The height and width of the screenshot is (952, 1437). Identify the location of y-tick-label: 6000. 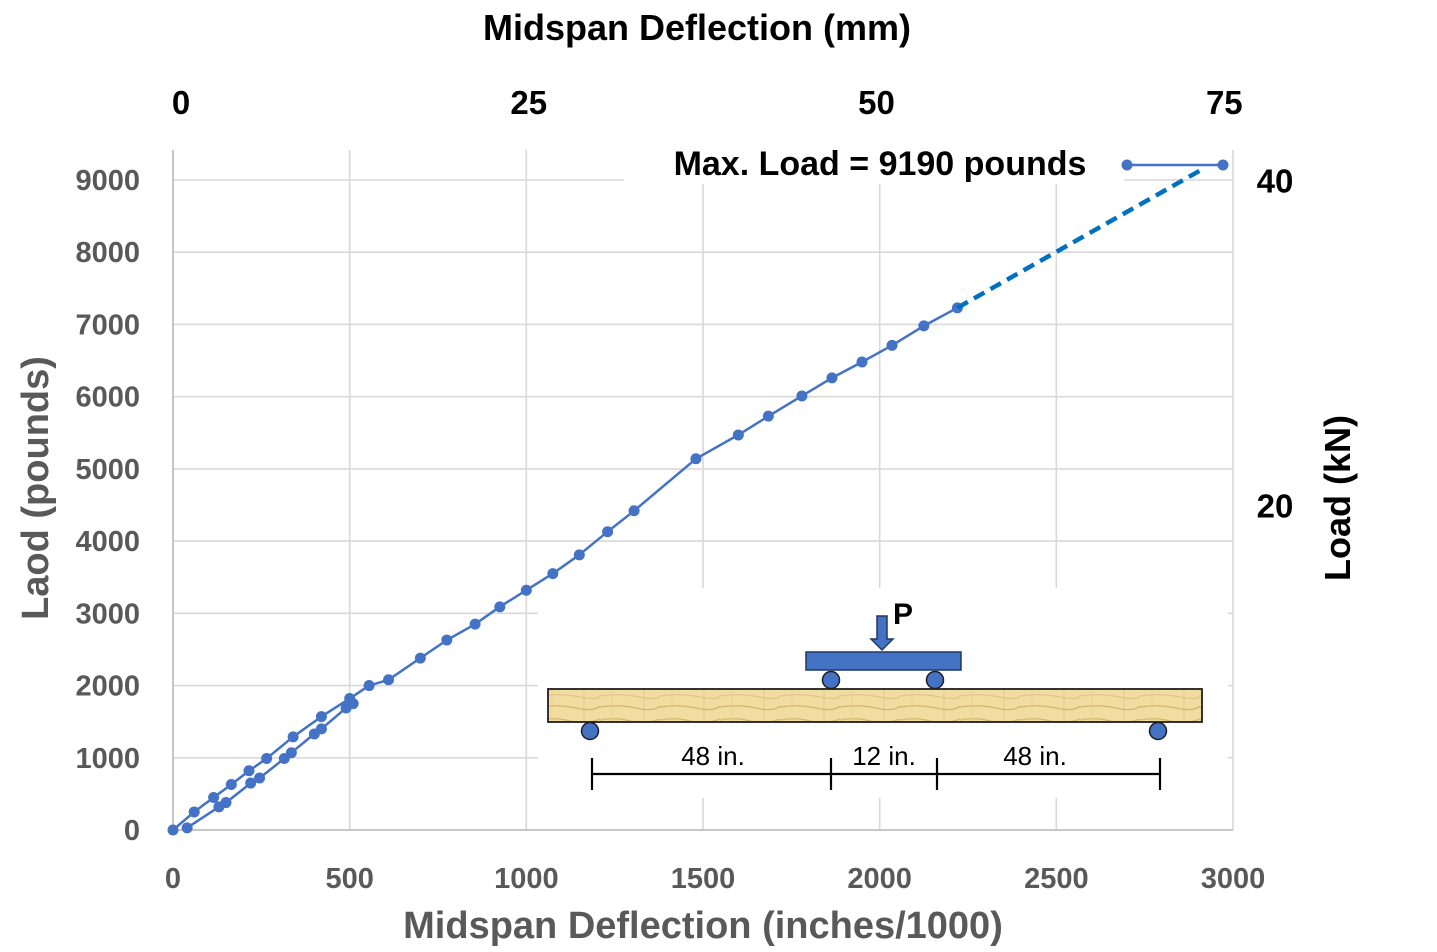
(107, 398).